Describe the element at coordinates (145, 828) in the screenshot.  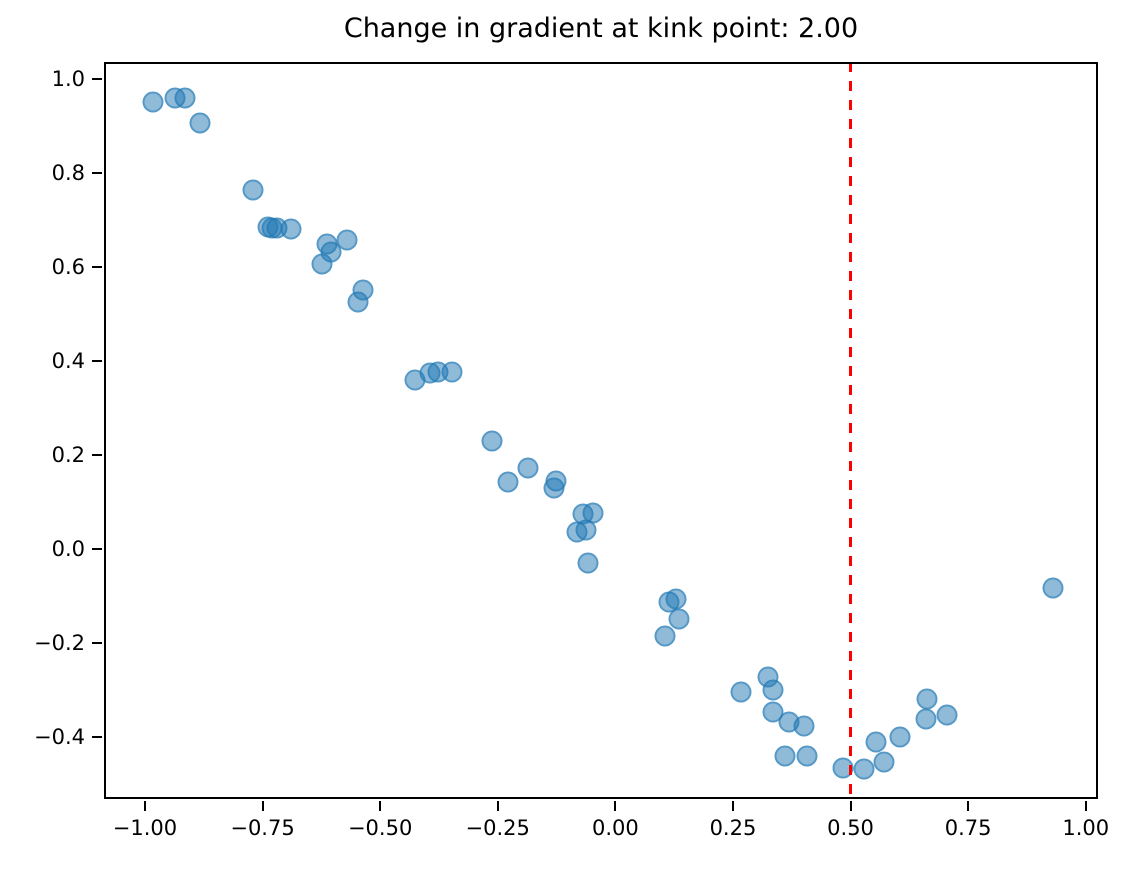
I see `x-tick-label: −1.00` at that location.